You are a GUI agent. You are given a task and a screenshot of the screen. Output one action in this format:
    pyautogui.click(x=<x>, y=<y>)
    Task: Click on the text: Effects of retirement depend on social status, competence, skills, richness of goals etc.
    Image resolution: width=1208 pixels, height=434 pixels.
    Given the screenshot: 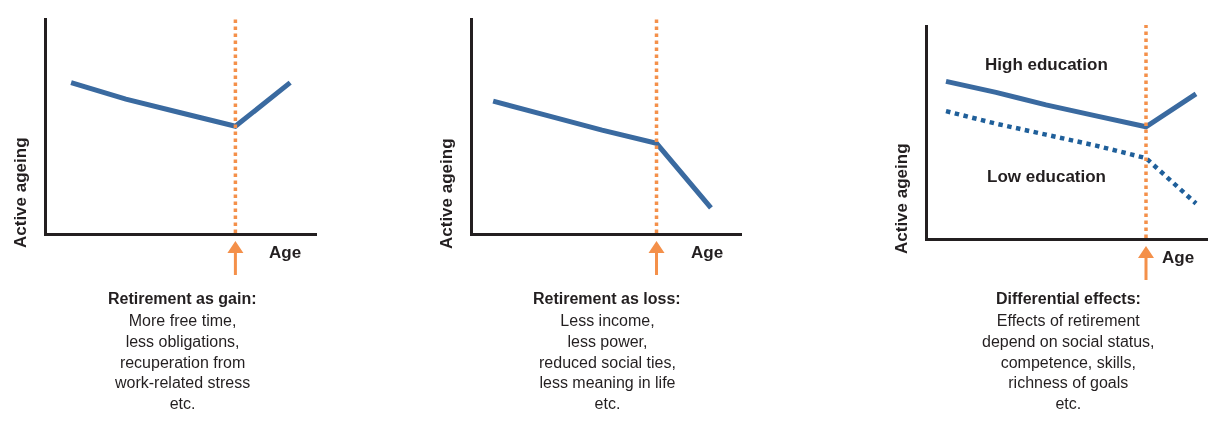 What is the action you would take?
    pyautogui.click(x=1068, y=362)
    